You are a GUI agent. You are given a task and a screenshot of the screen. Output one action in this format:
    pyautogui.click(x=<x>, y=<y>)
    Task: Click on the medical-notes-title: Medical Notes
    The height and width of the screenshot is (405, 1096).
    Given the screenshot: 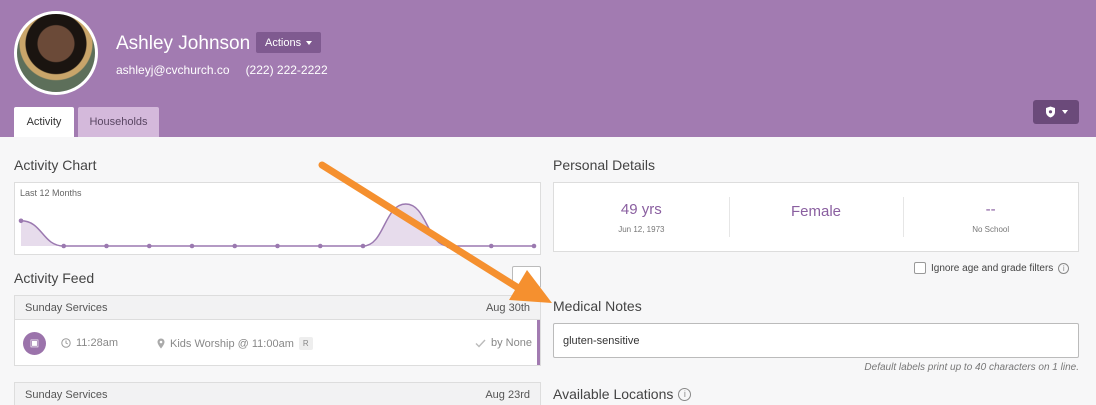 What is the action you would take?
    pyautogui.click(x=597, y=306)
    